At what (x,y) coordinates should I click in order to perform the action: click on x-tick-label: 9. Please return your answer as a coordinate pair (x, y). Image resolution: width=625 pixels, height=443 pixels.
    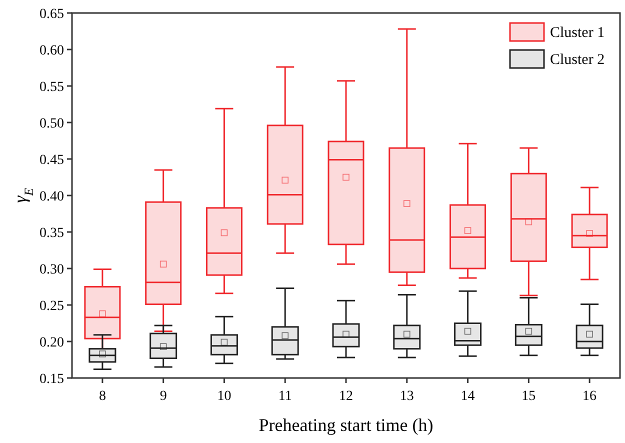
    Looking at the image, I should click on (163, 396).